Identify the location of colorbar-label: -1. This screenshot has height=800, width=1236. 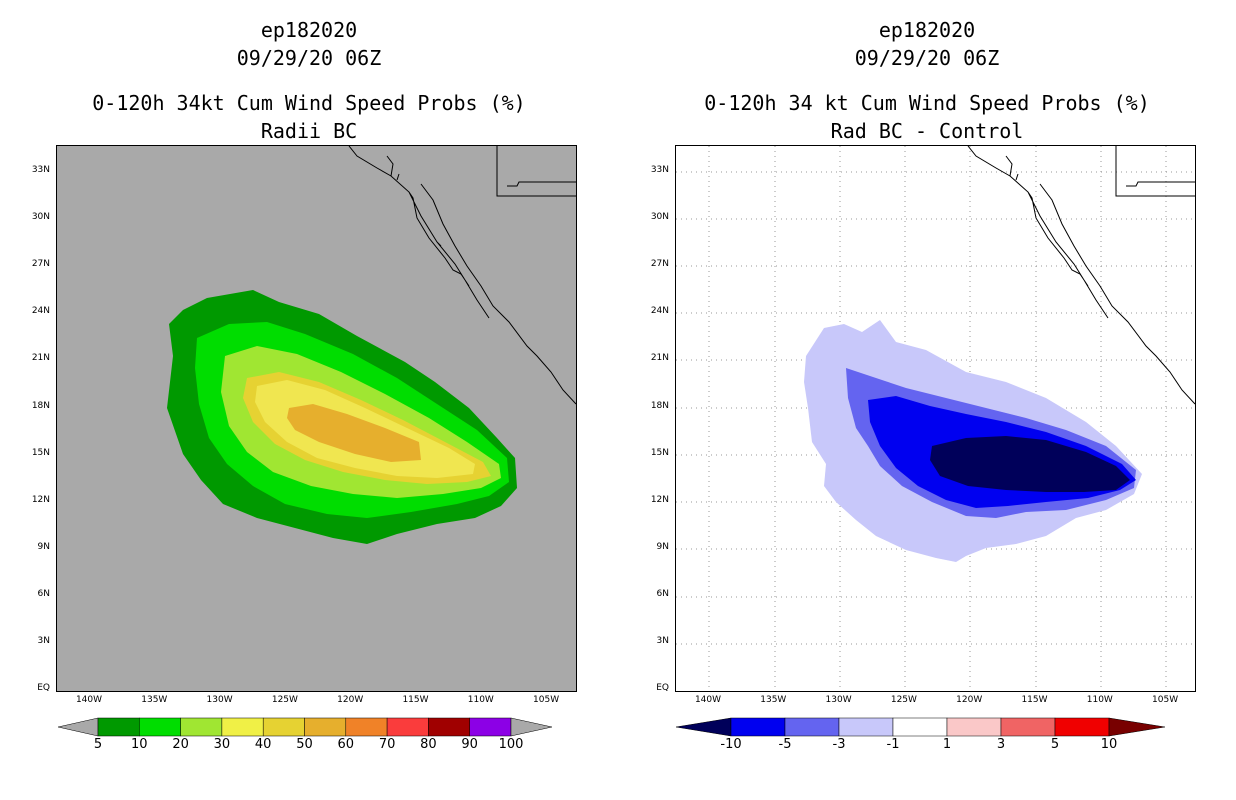
(893, 744).